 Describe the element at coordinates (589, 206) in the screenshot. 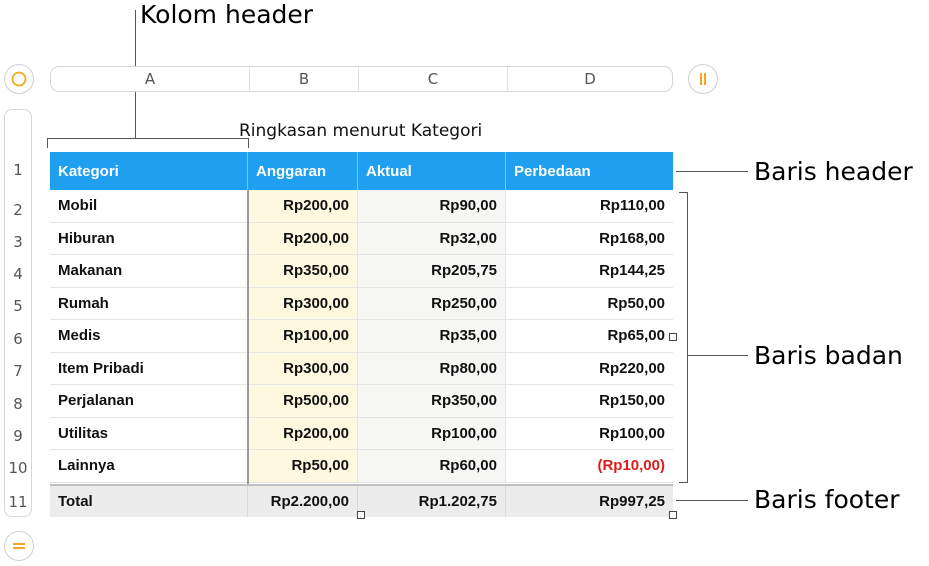

I see `body-cell-perbedaan: Rp110,00` at that location.